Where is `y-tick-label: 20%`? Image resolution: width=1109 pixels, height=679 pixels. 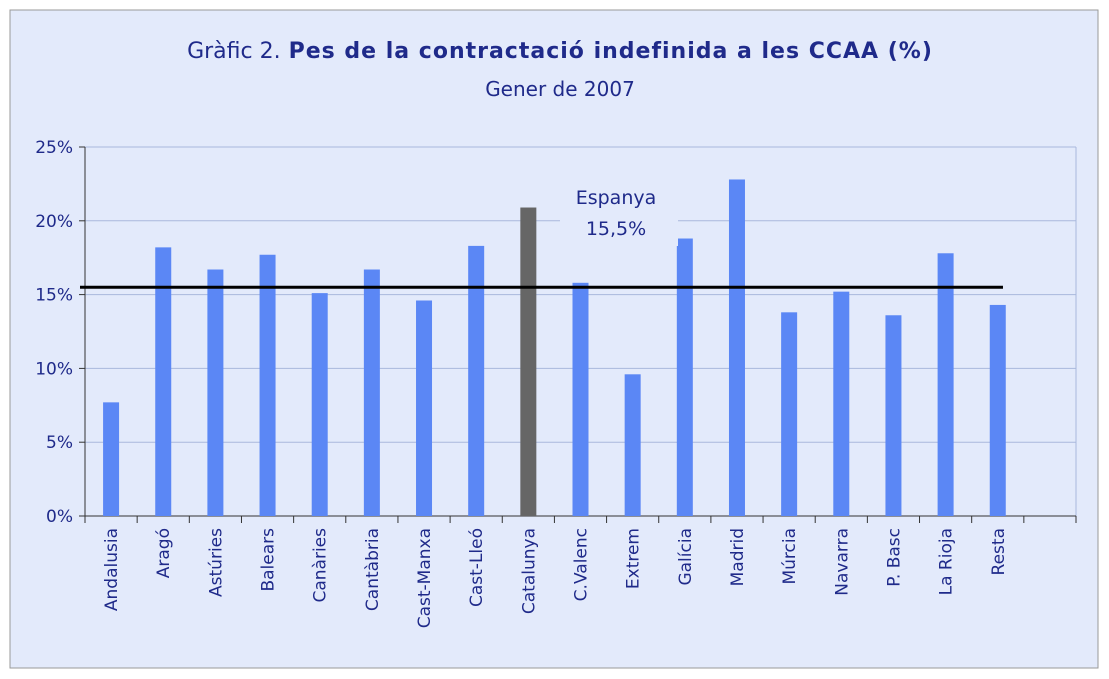
y-tick-label: 20% is located at coordinates (54, 222).